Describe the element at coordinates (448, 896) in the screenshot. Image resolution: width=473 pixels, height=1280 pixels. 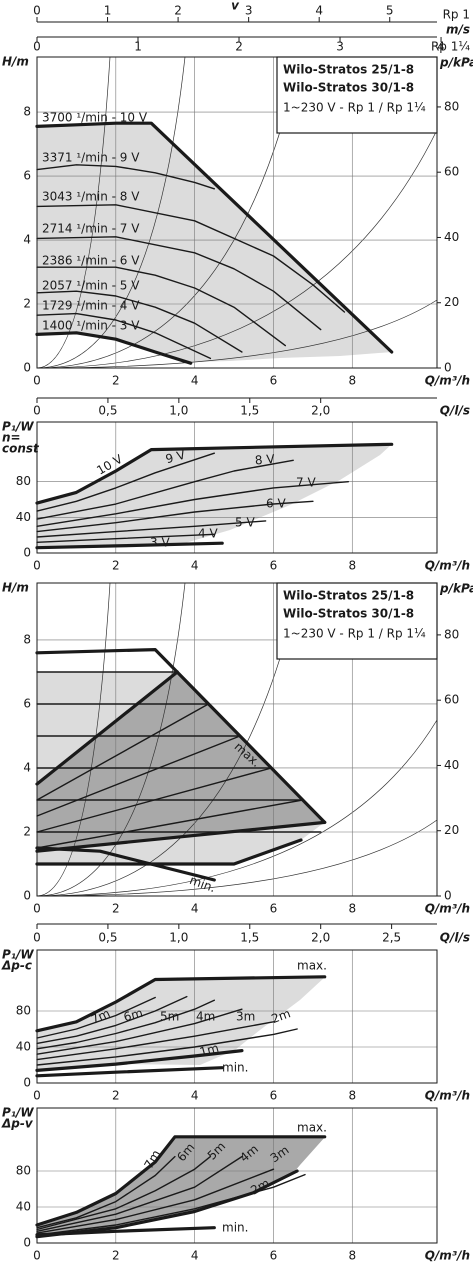
I see `y2-tick-label: 0` at that location.